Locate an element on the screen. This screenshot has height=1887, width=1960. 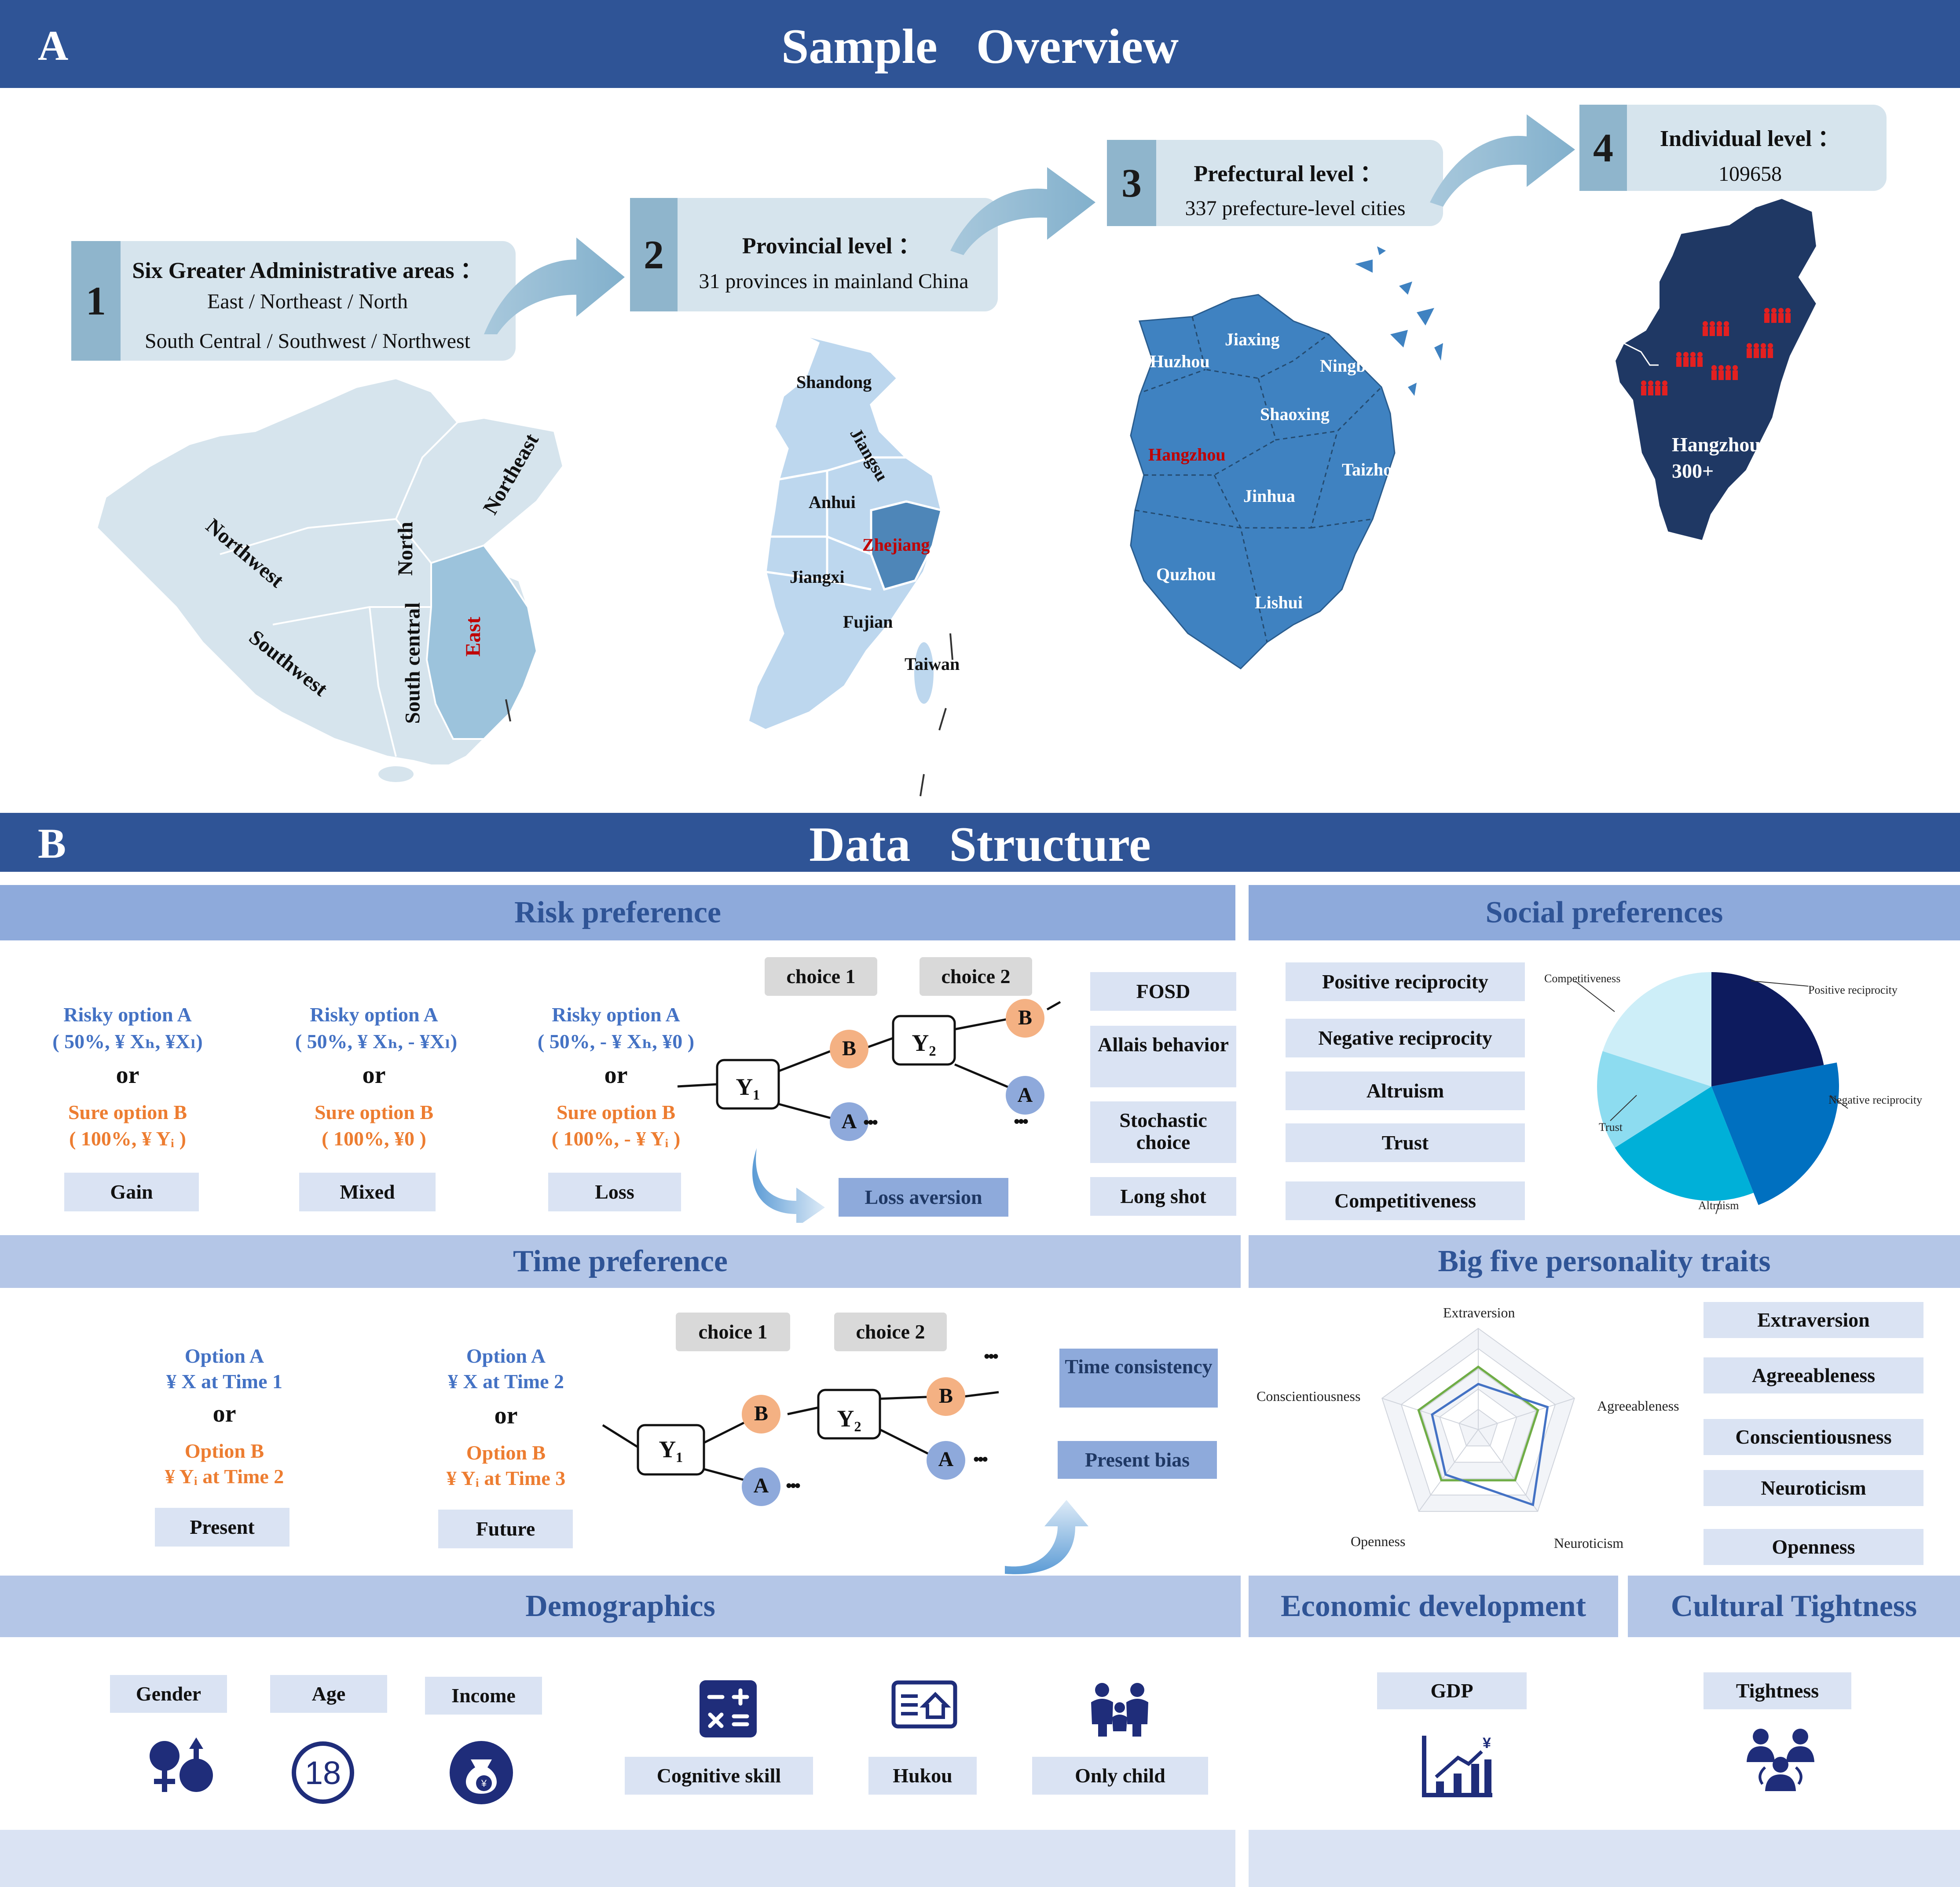
risk-node-y1 is located at coordinates (748, 1084).